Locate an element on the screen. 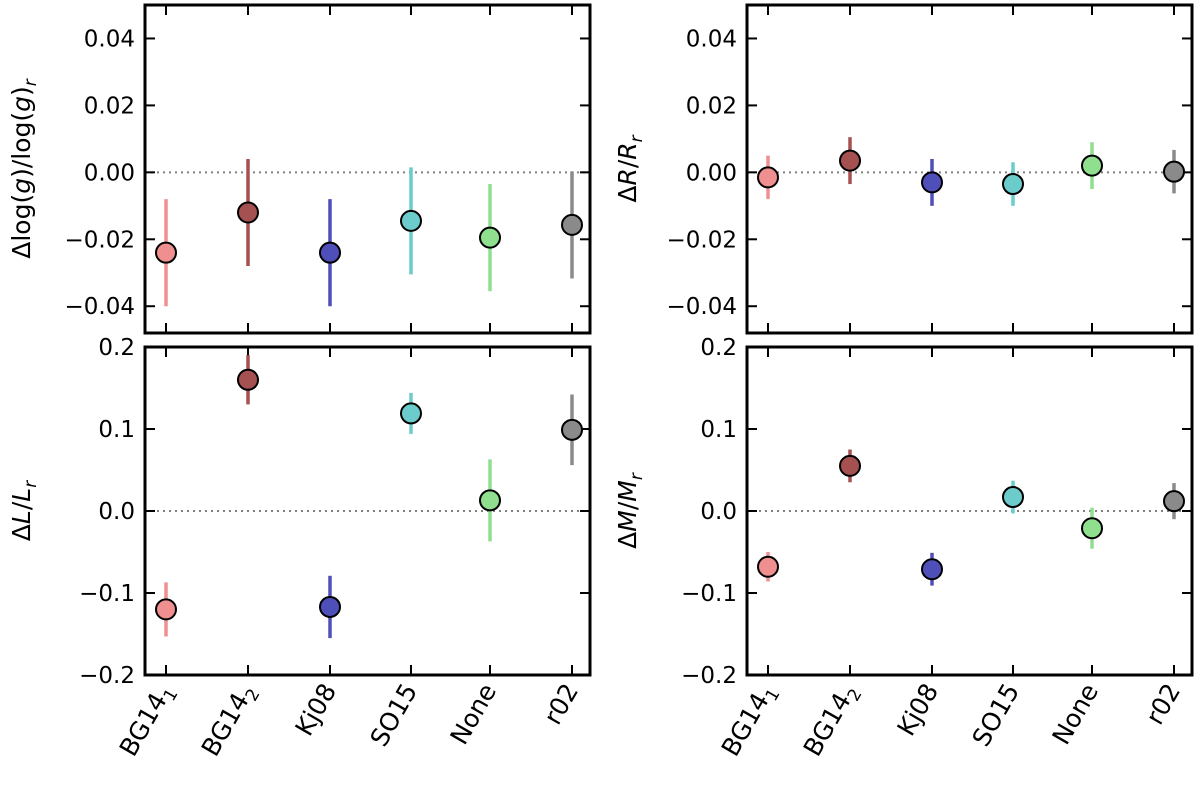 This screenshot has width=1200, height=785. y-axis-label: ΔM/Mr is located at coordinates (630, 510).